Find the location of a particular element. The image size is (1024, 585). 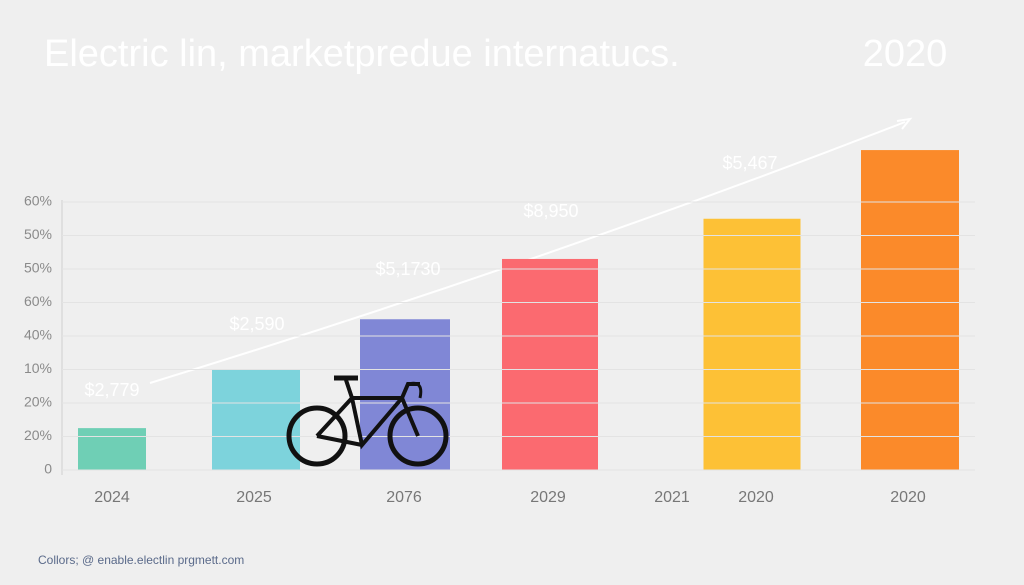

y-tick-label: 10% is located at coordinates (38, 368).